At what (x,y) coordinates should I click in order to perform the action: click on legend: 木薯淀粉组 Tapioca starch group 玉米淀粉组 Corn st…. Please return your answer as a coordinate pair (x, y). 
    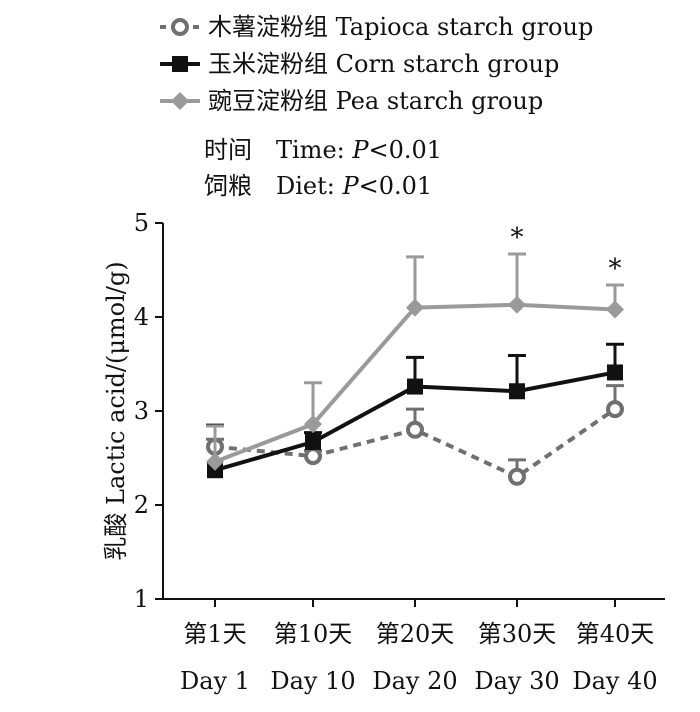
    Looking at the image, I should click on (376, 64).